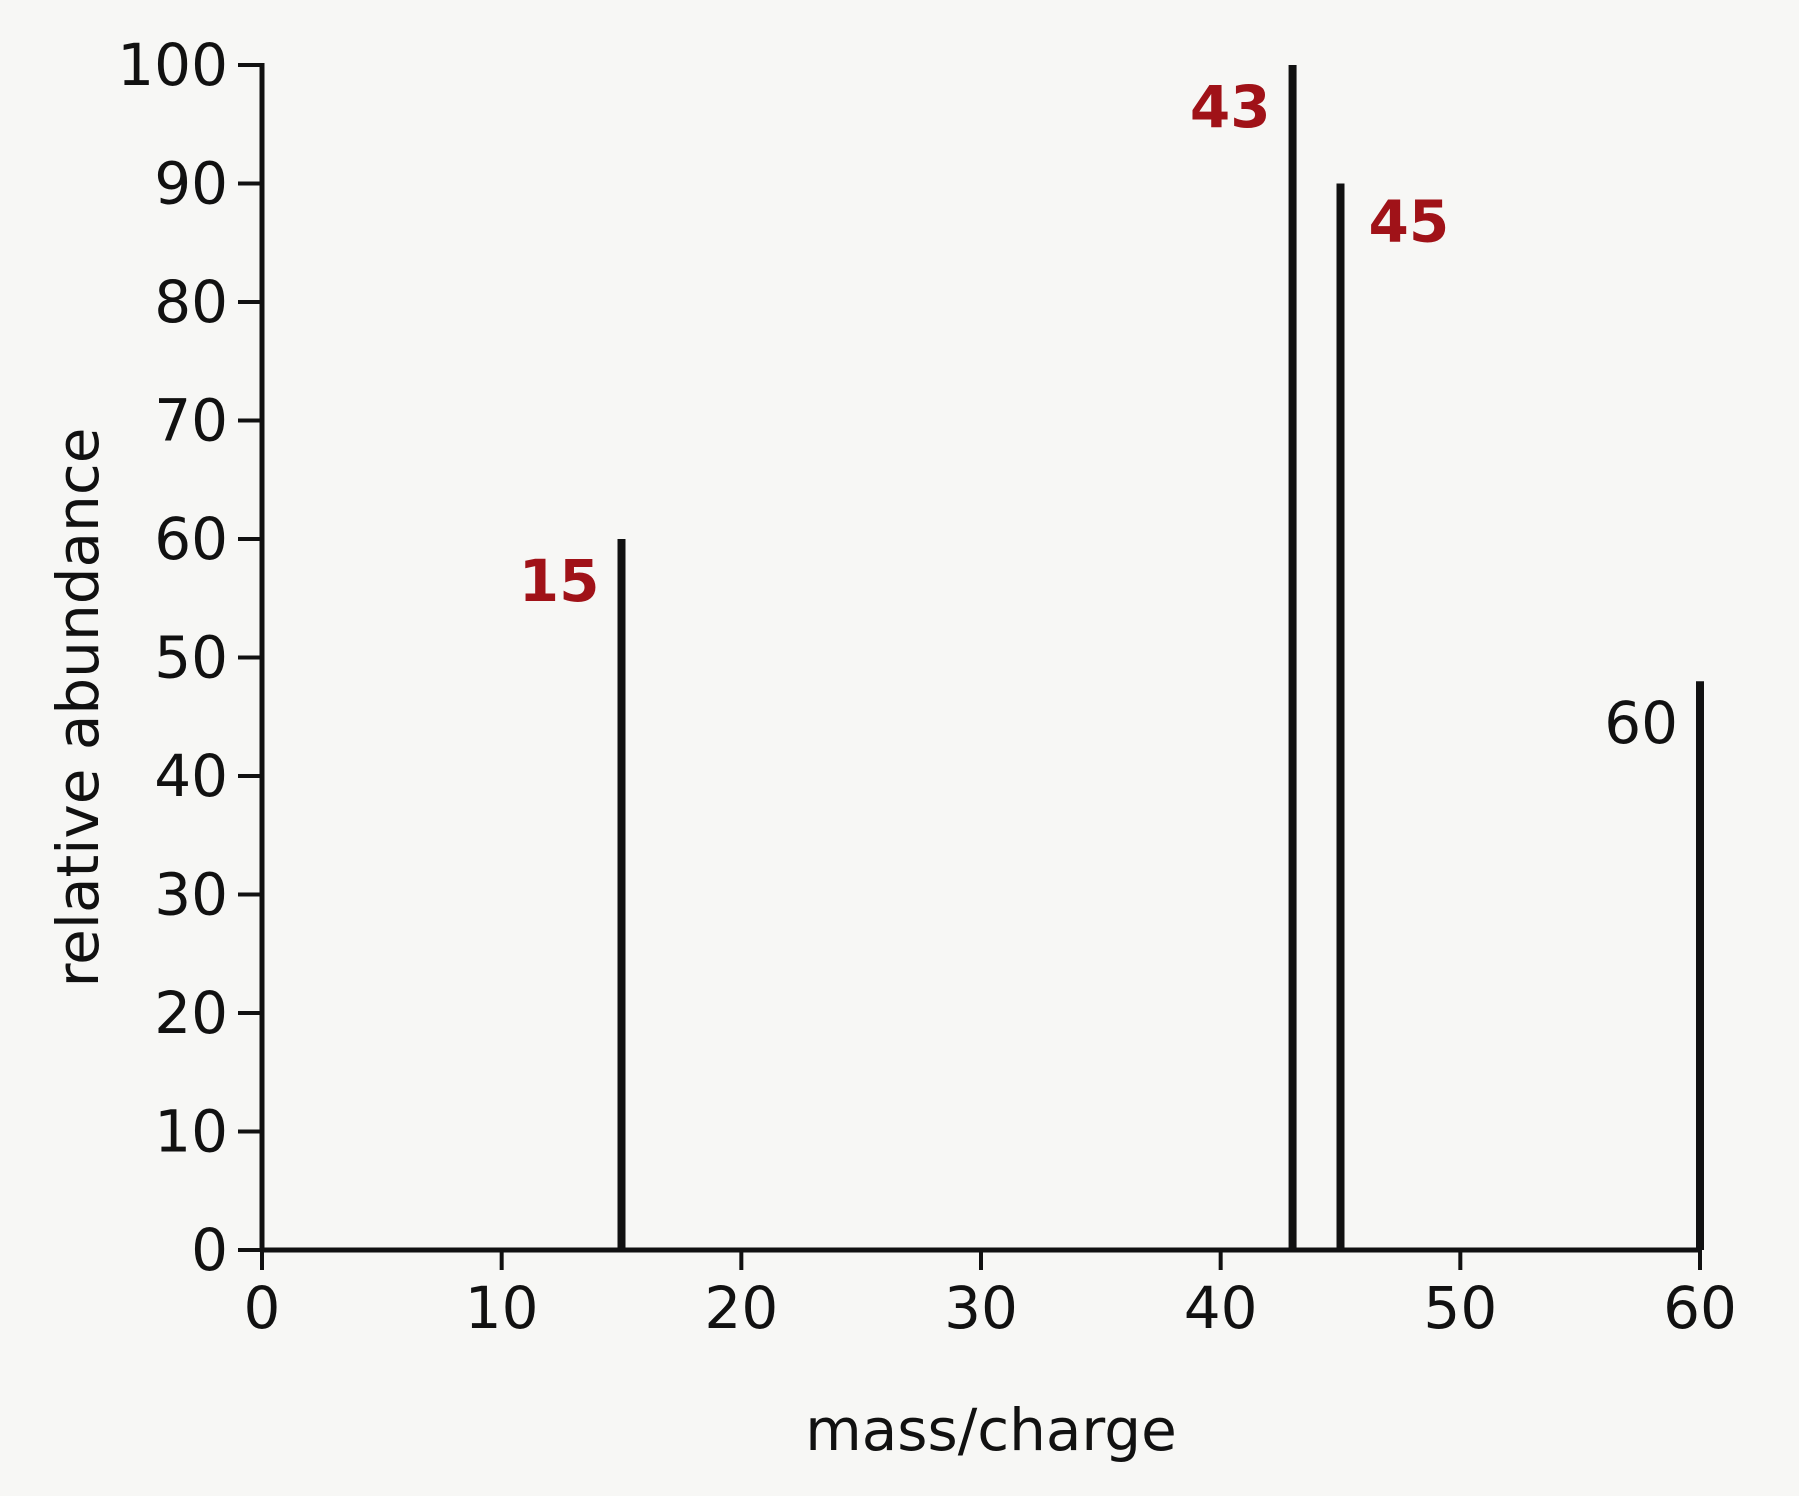 The image size is (1799, 1496). Describe the element at coordinates (262, 1308) in the screenshot. I see `x-tick-label: 0` at that location.